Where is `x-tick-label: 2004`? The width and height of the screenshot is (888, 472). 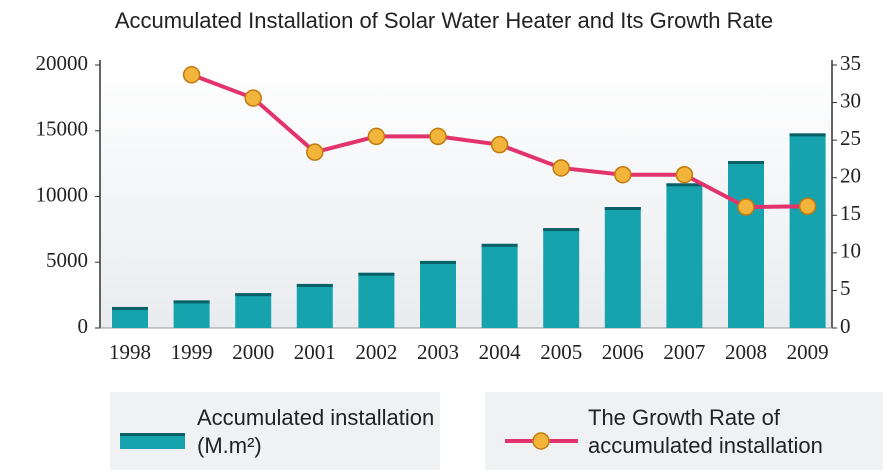 x-tick-label: 2004 is located at coordinates (500, 352).